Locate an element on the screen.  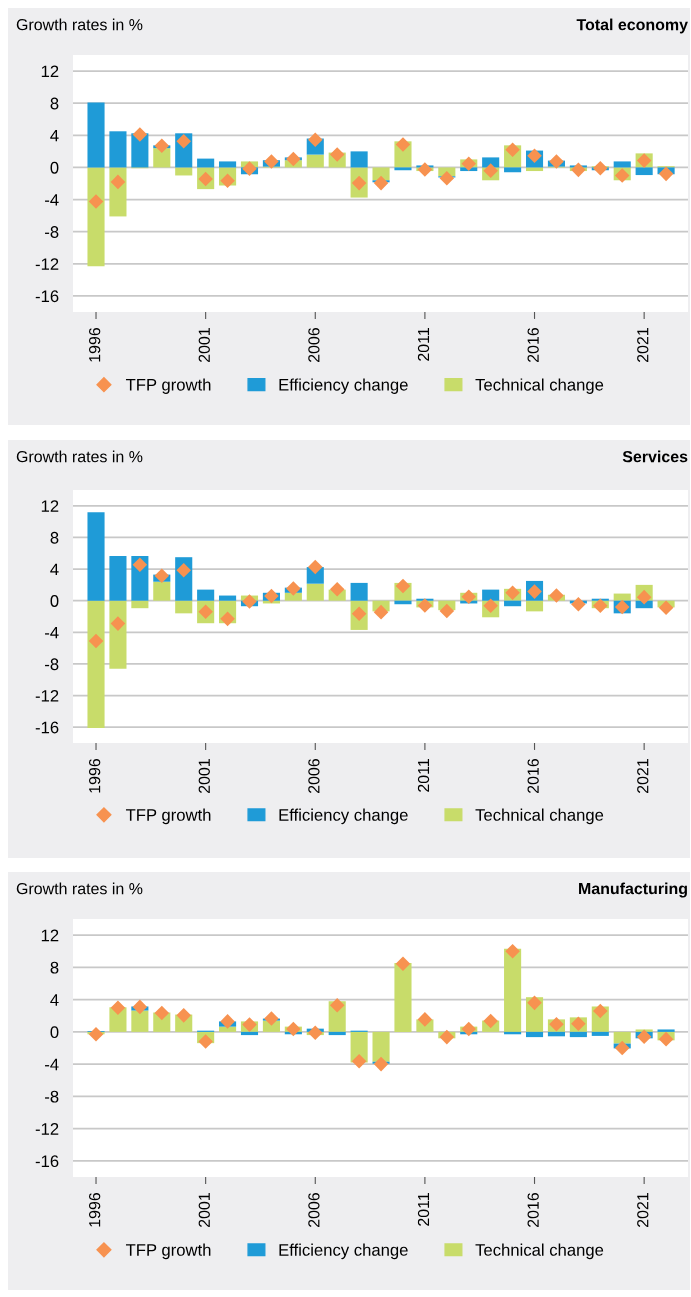
chart-title: Total economy is located at coordinates (632, 26).